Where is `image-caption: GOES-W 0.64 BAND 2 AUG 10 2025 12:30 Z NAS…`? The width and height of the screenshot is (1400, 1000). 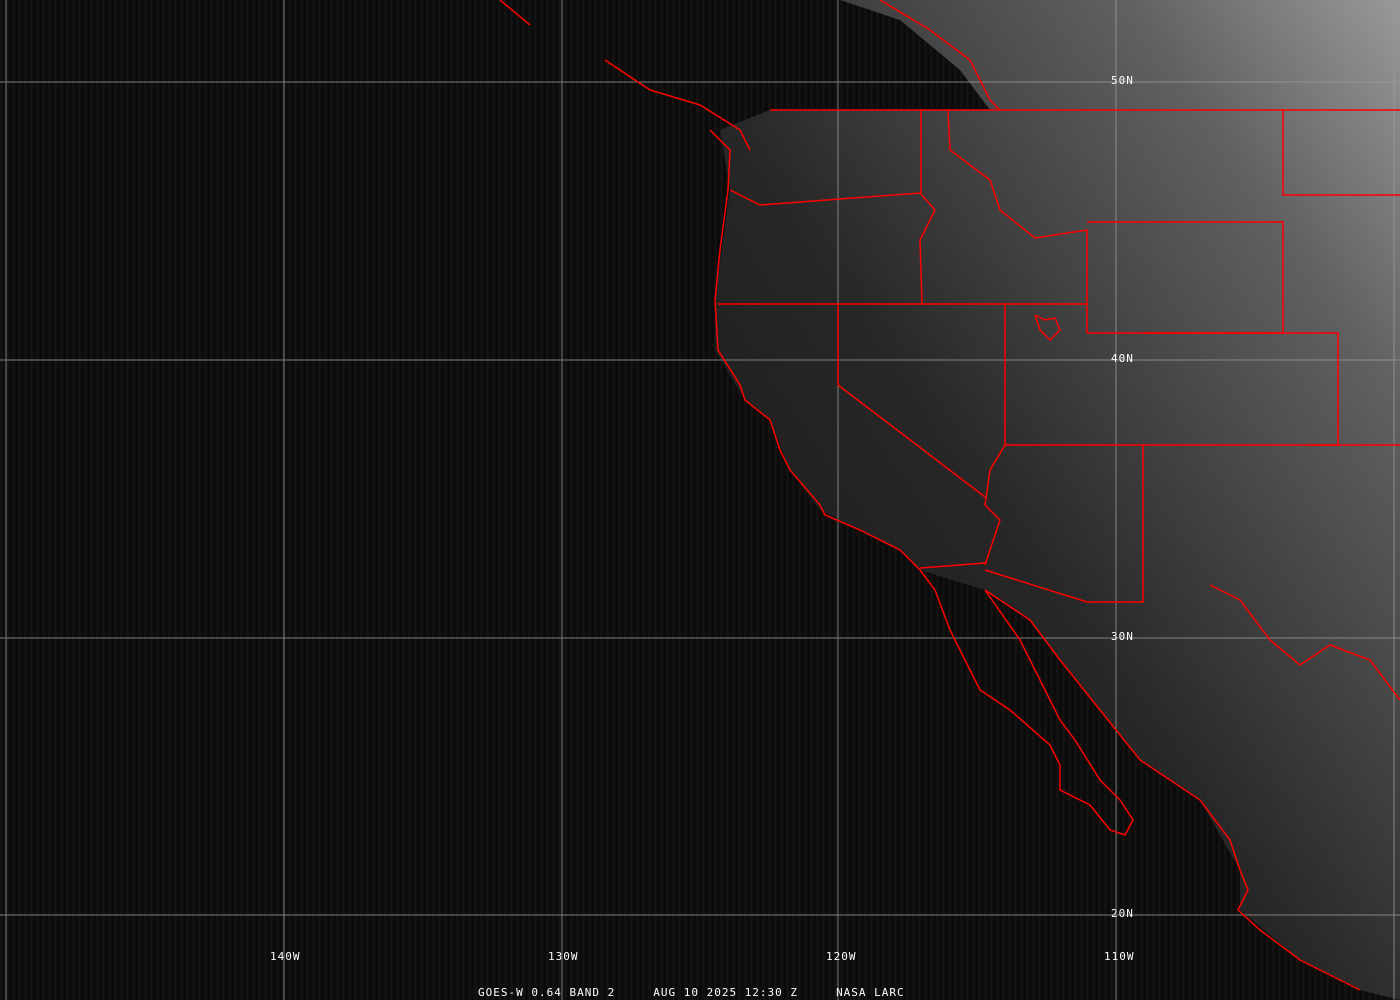
image-caption: GOES-W 0.64 BAND 2 AUG 10 2025 12:30 Z NAS… is located at coordinates (710, 992).